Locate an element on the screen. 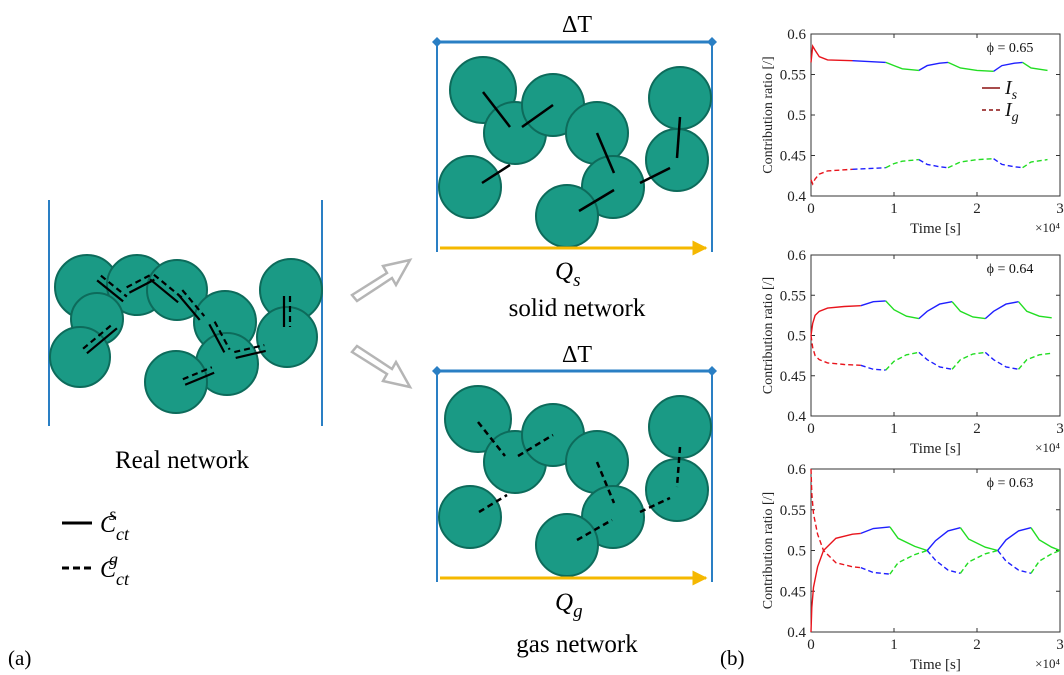 The image size is (1064, 675). gas-delta-t: ΔT is located at coordinates (577, 355).